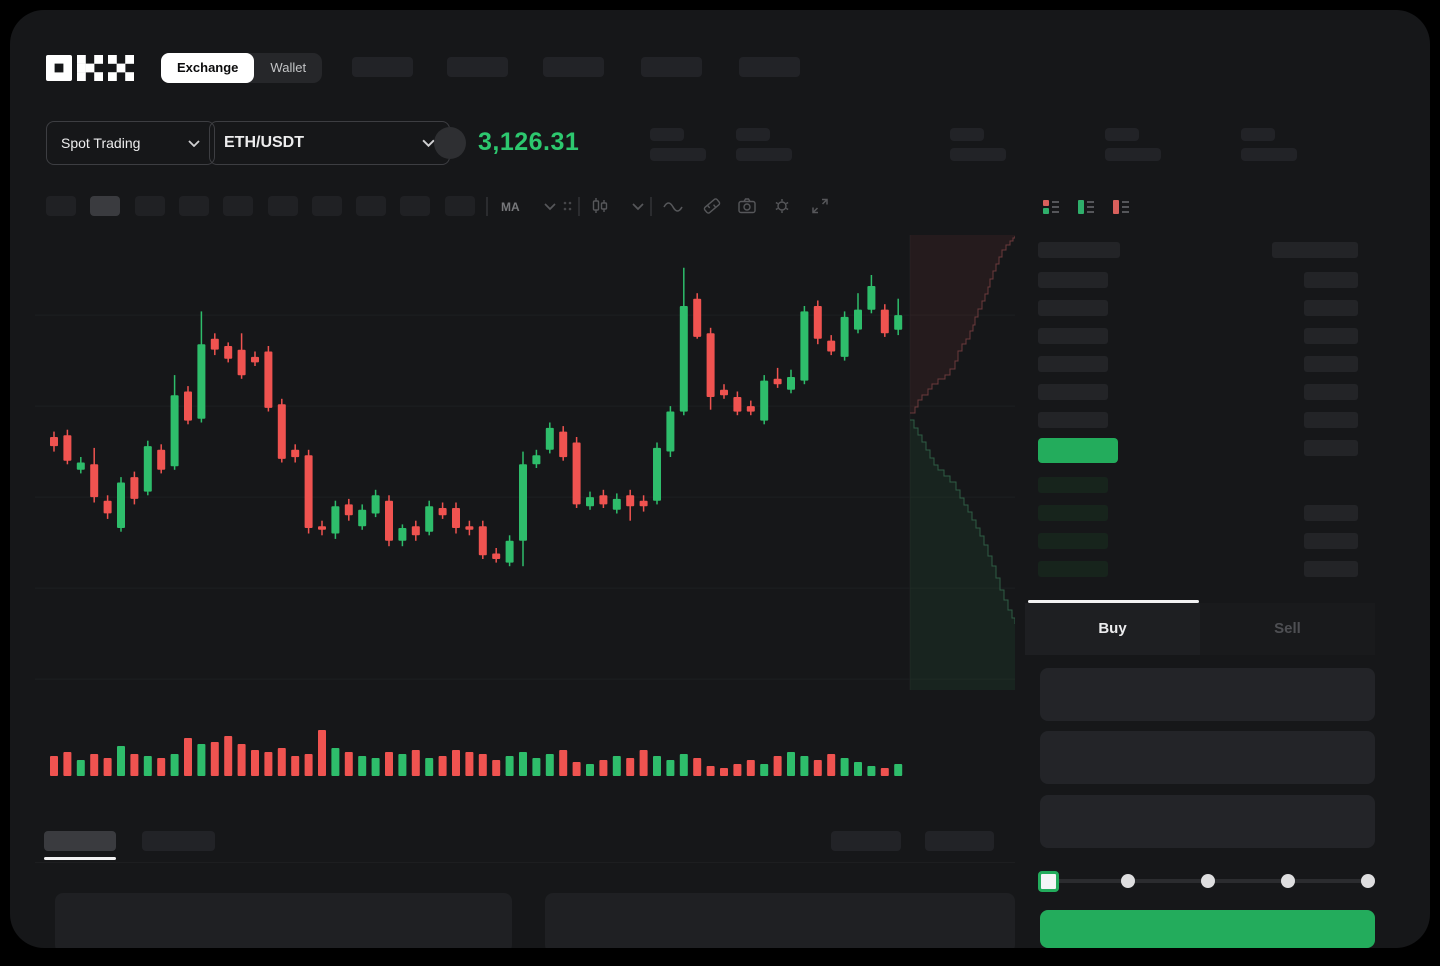 This screenshot has width=1440, height=966. What do you see at coordinates (529, 142) in the screenshot?
I see `last-price: 3,126.31` at bounding box center [529, 142].